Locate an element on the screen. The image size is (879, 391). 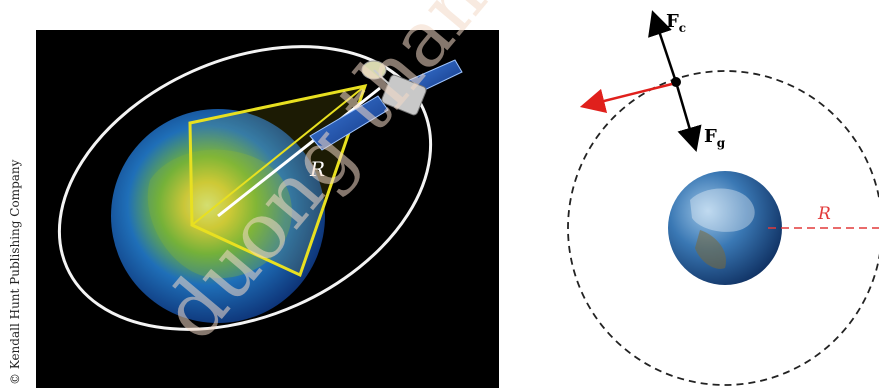
earth-land is located at coordinates (710, 249).